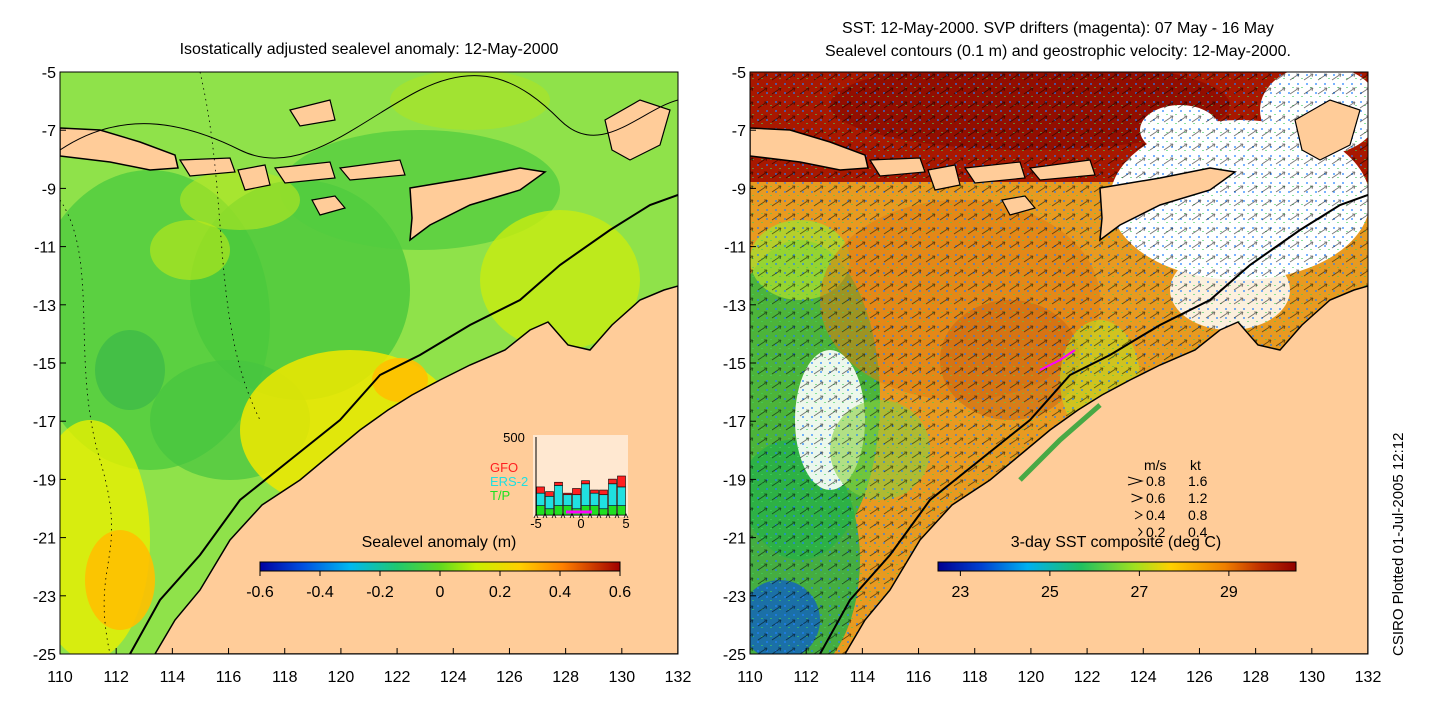 This screenshot has height=720, width=1440. I want to click on inset-bars, so click(581, 495).